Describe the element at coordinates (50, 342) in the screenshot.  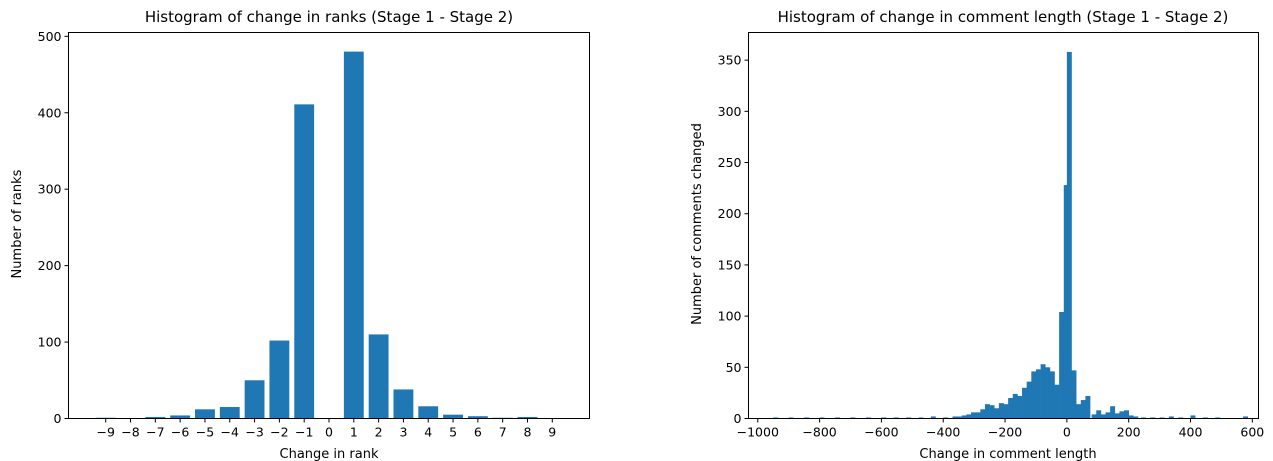
I see `chart1-ytick-label: 100` at that location.